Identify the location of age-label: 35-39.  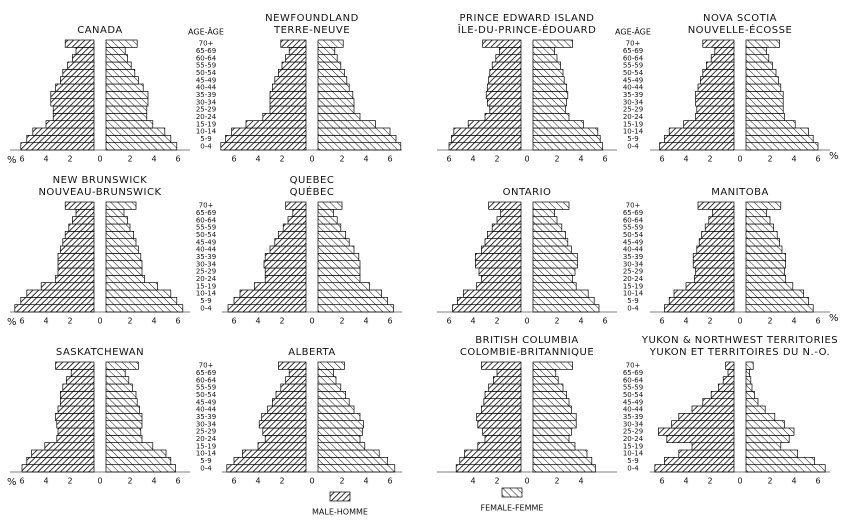
(206, 417).